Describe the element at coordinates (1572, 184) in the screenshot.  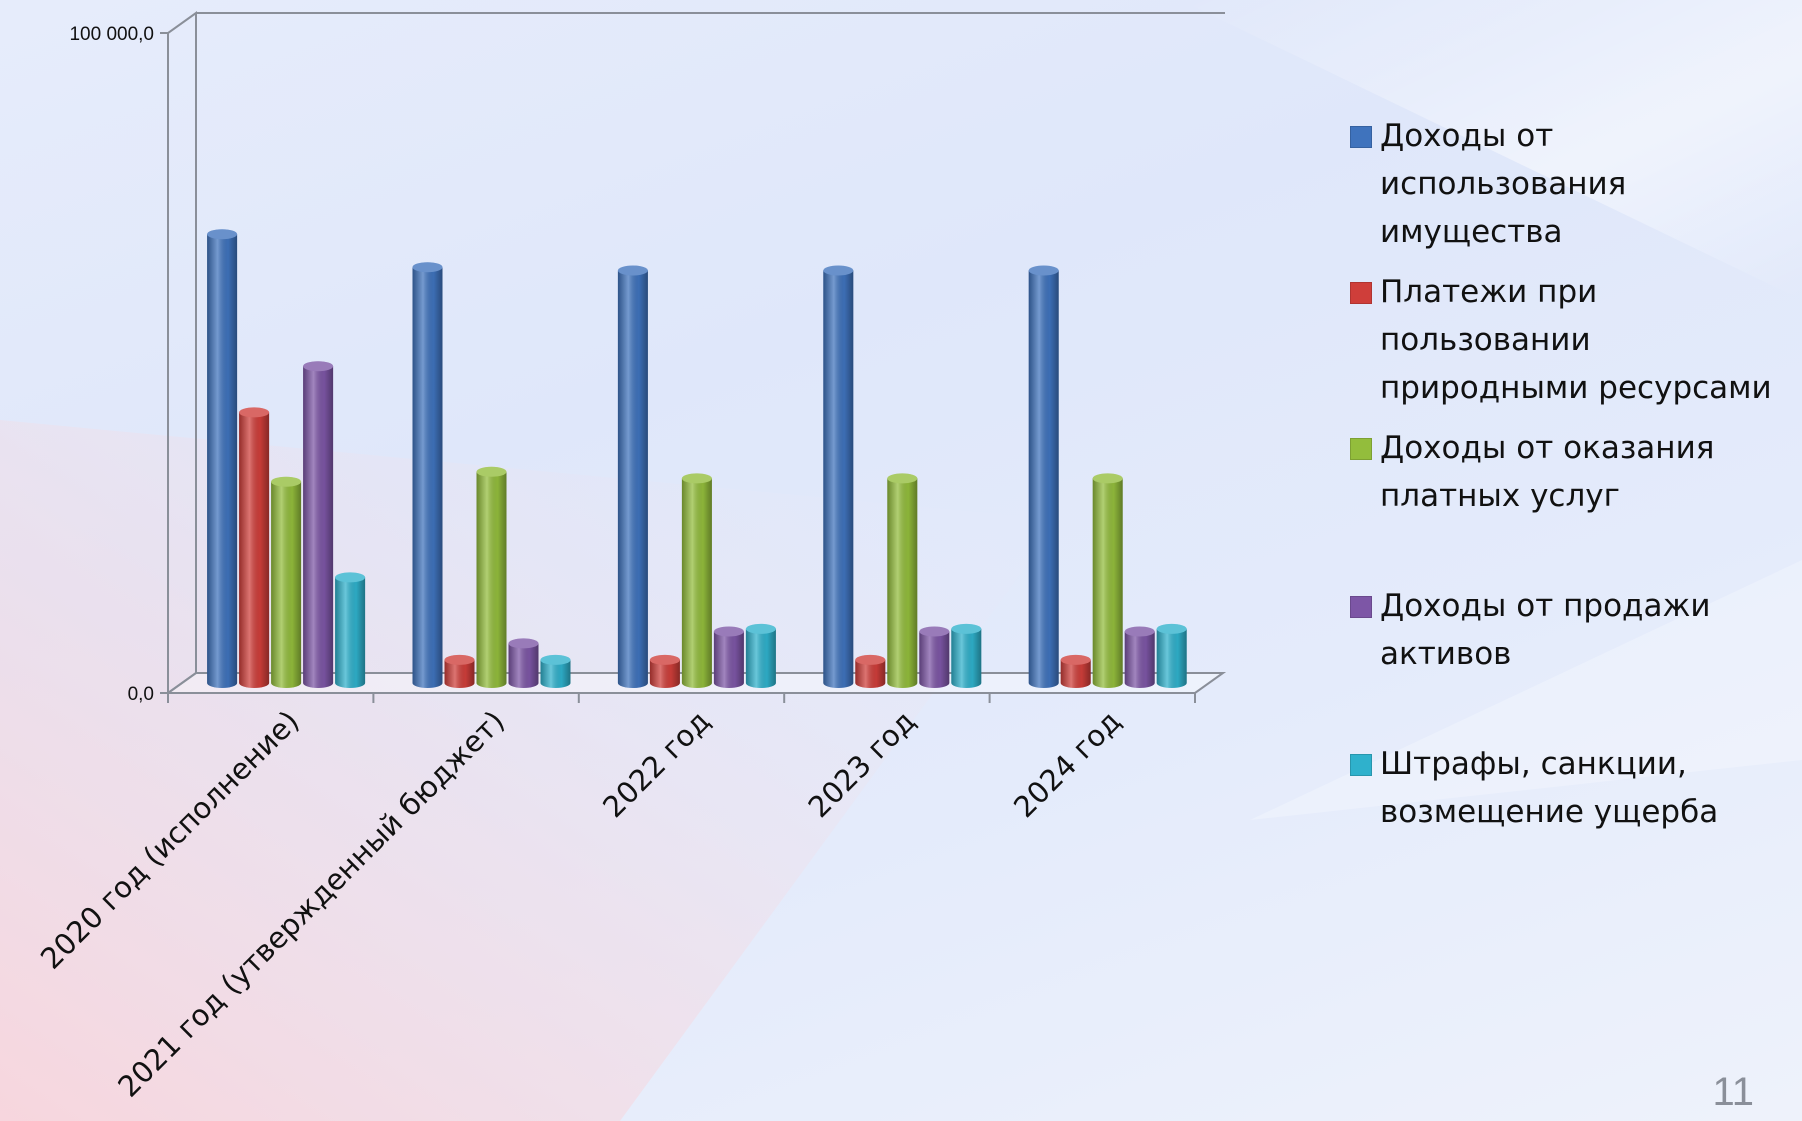
I see `legend-item-property-income: Доходы от использования имущества` at that location.